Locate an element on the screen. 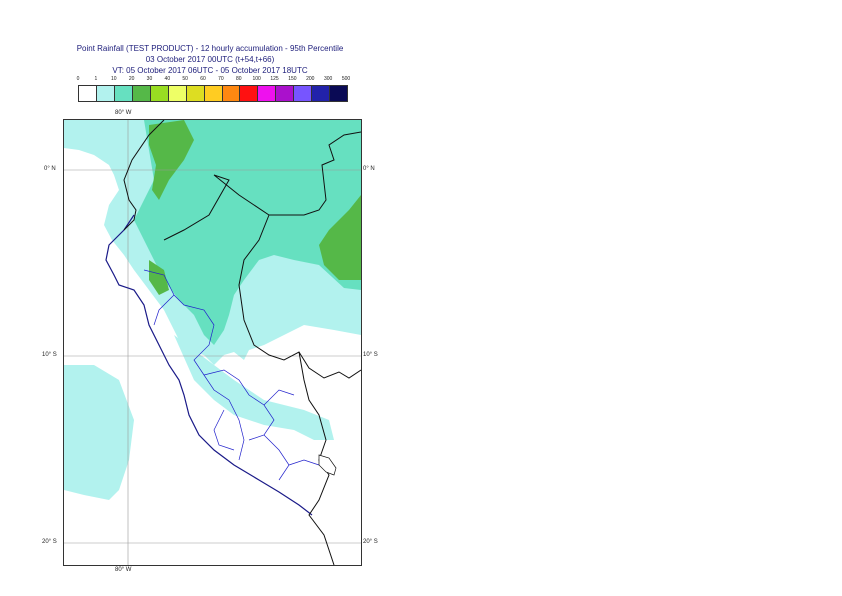  country-border-east is located at coordinates (262, 186).